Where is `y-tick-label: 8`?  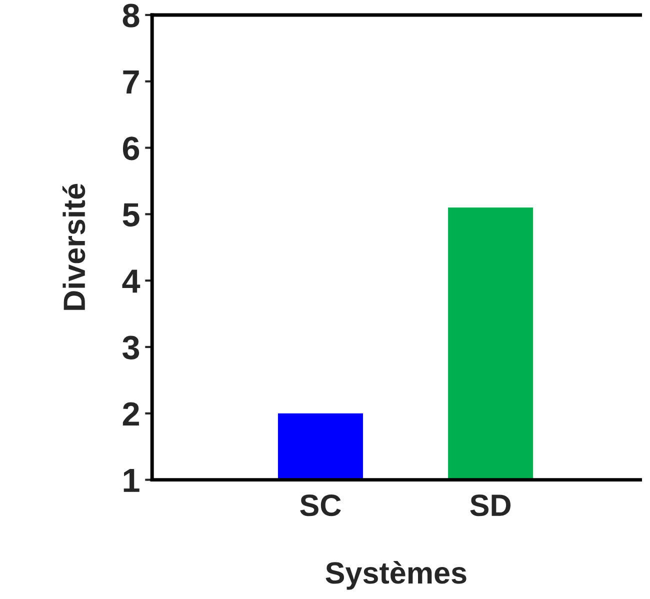 y-tick-label: 8 is located at coordinates (131, 16).